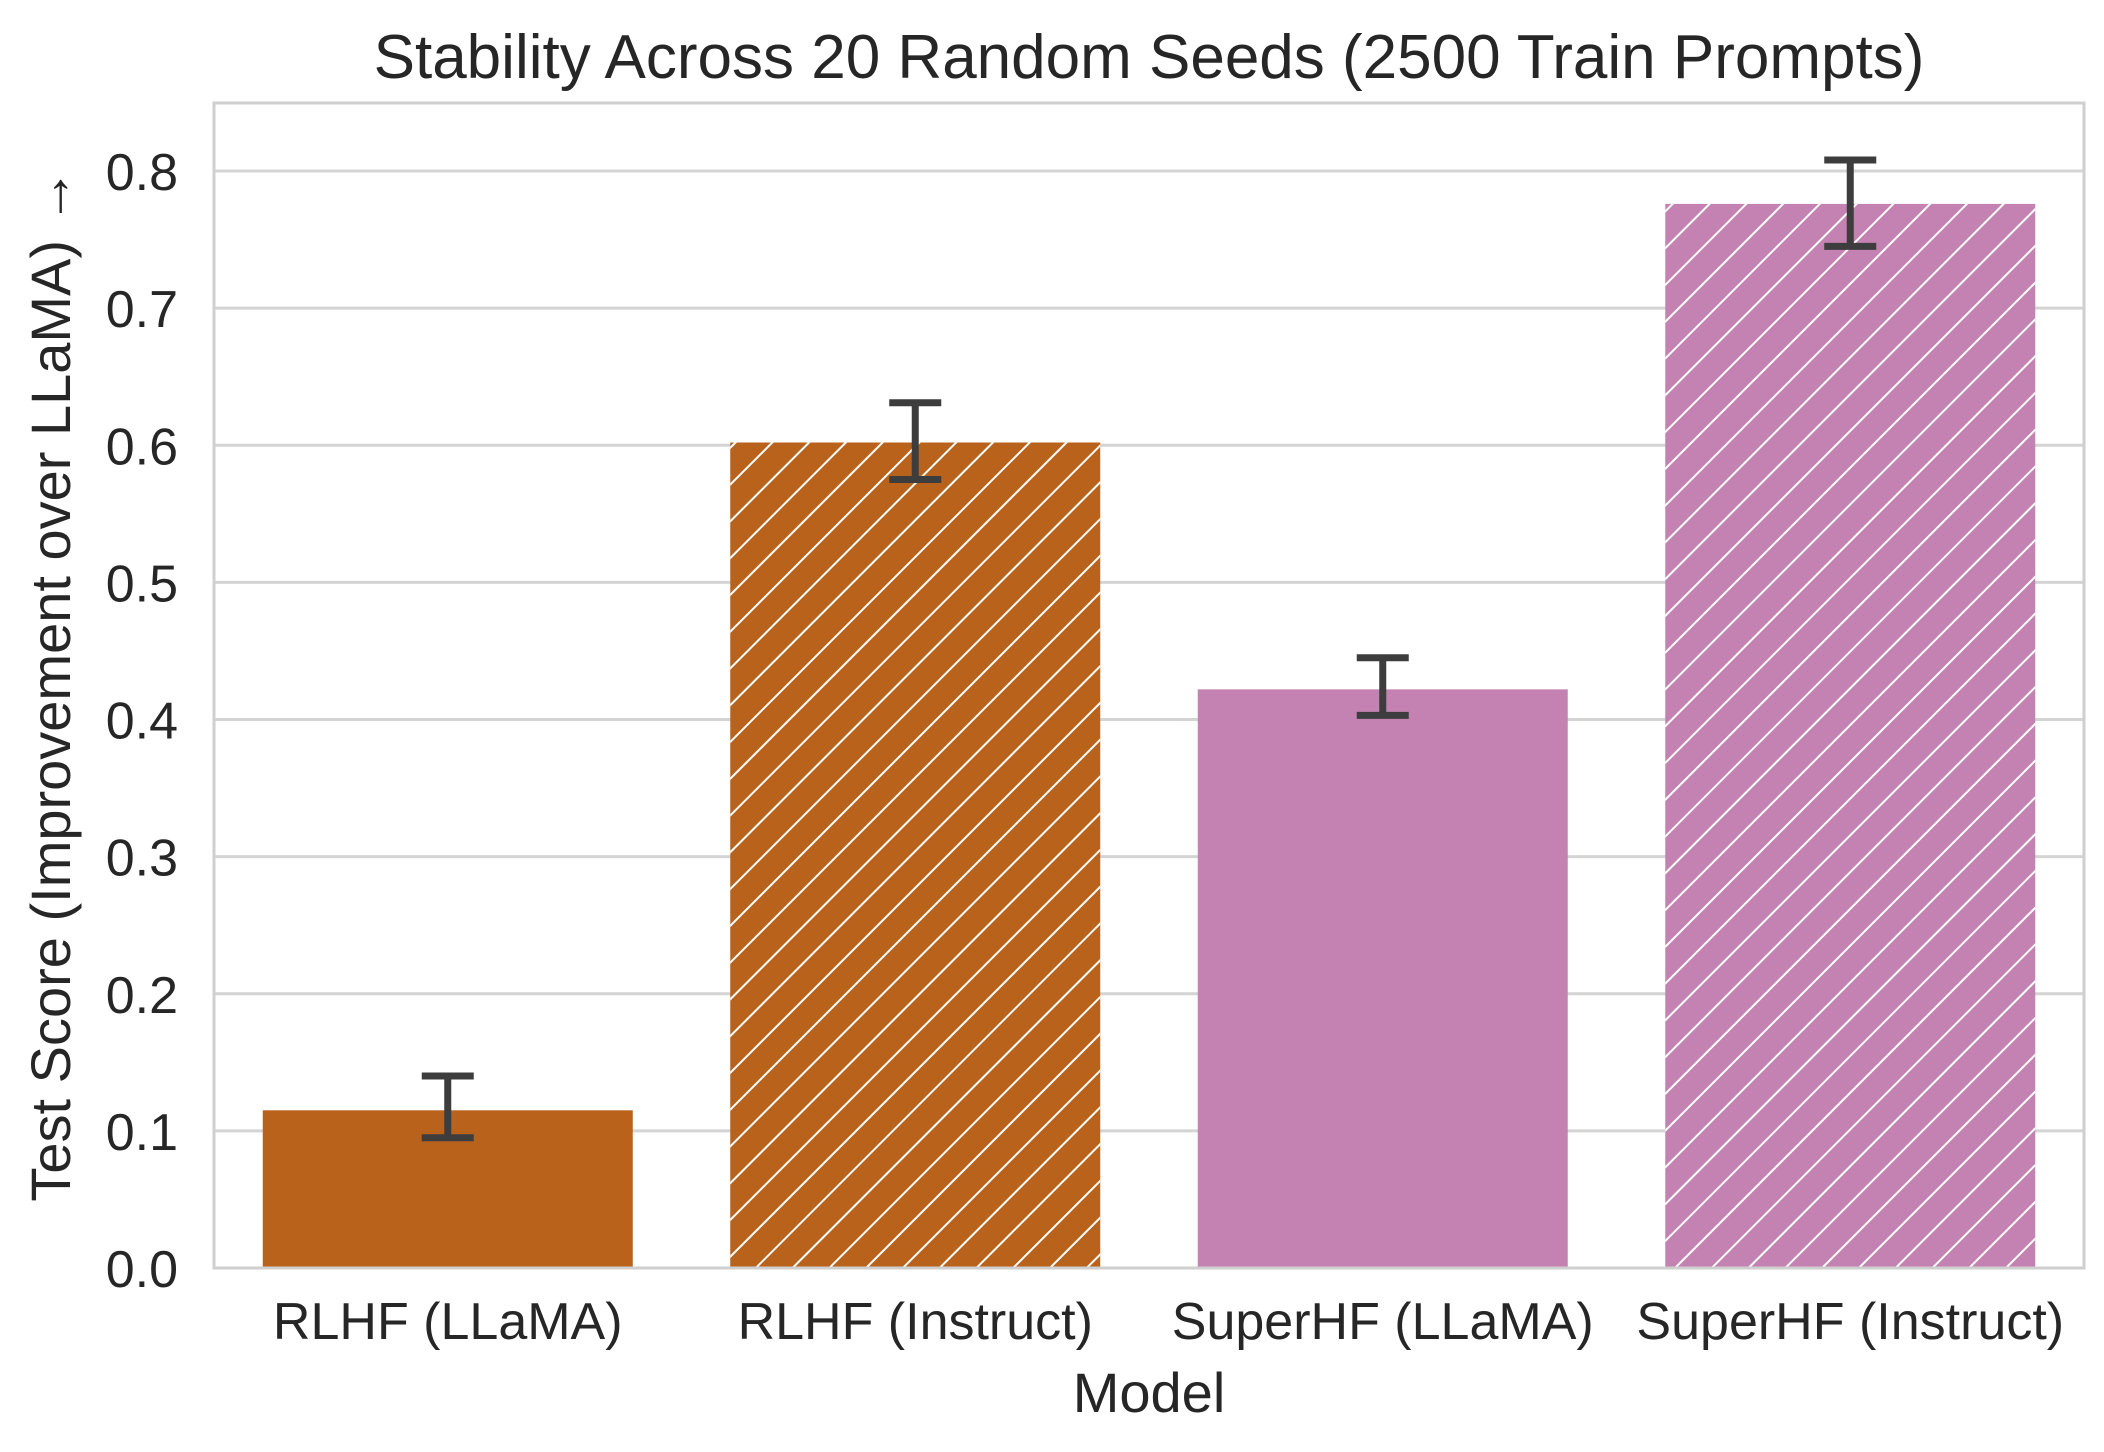  I want to click on x-tick-label: RLHF (Instruct), so click(915, 1322).